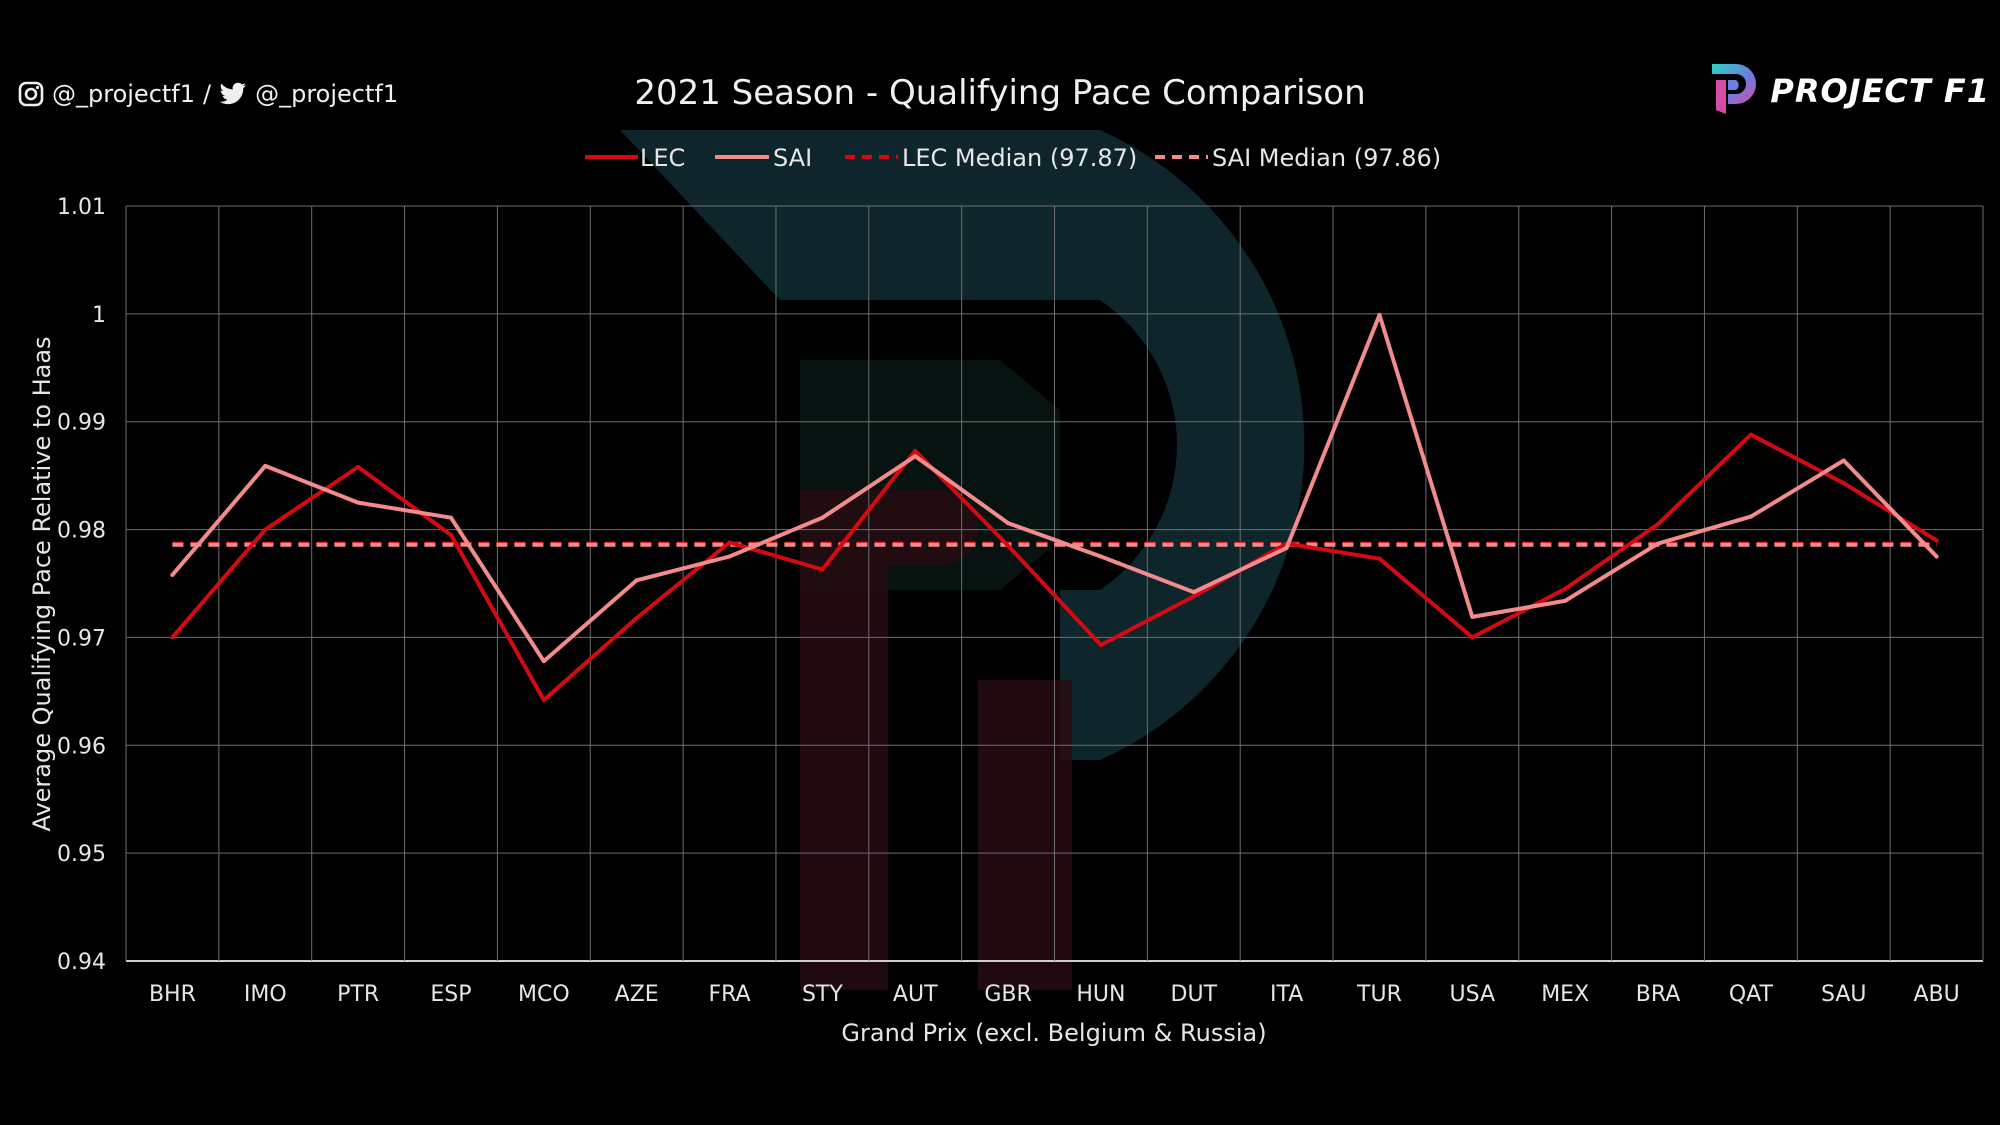 The image size is (2000, 1125). Describe the element at coordinates (1880, 91) in the screenshot. I see `logo-text: PROJECT F1` at that location.